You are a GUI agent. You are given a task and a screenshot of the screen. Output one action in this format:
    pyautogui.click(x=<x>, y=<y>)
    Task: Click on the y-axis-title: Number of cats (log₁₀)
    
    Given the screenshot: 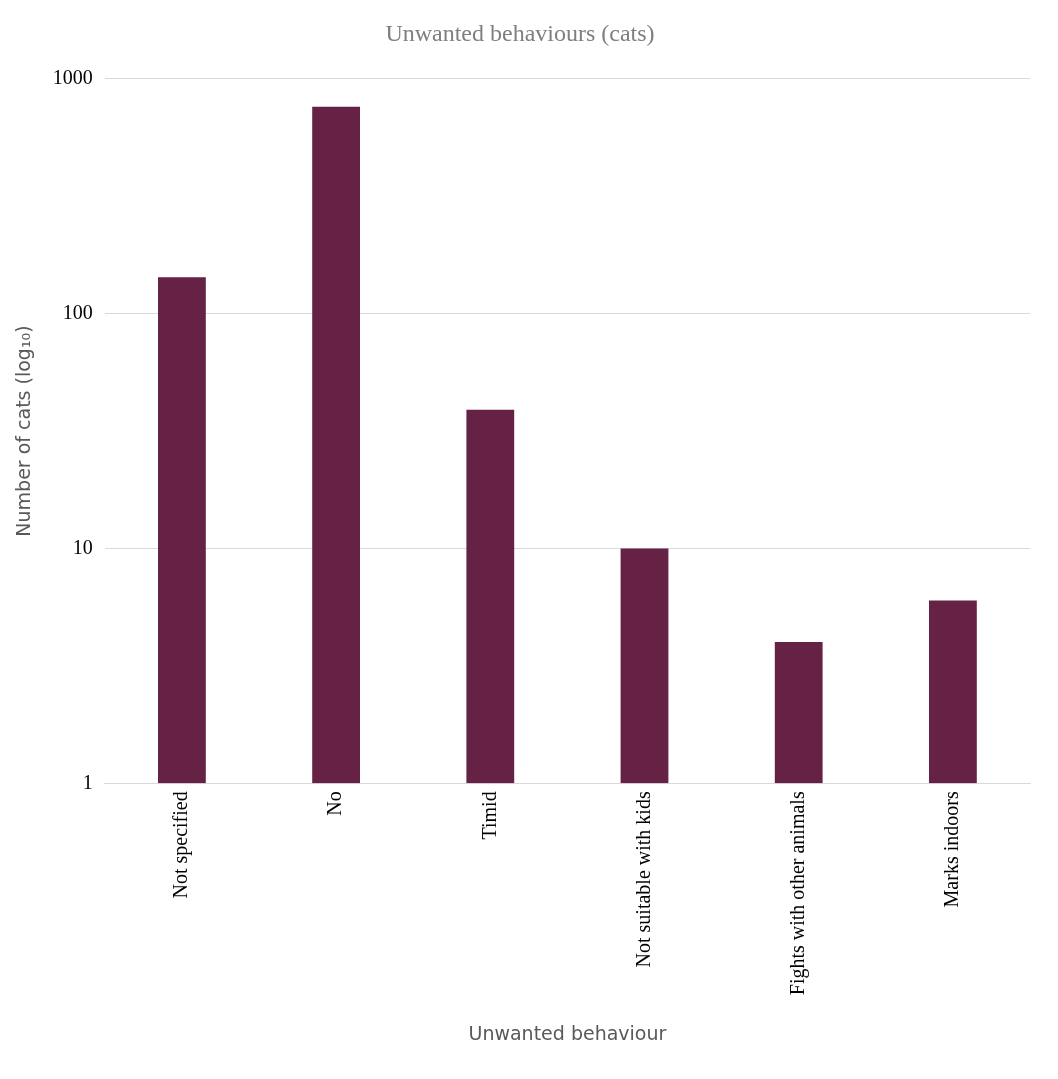 What is the action you would take?
    pyautogui.click(x=23, y=431)
    